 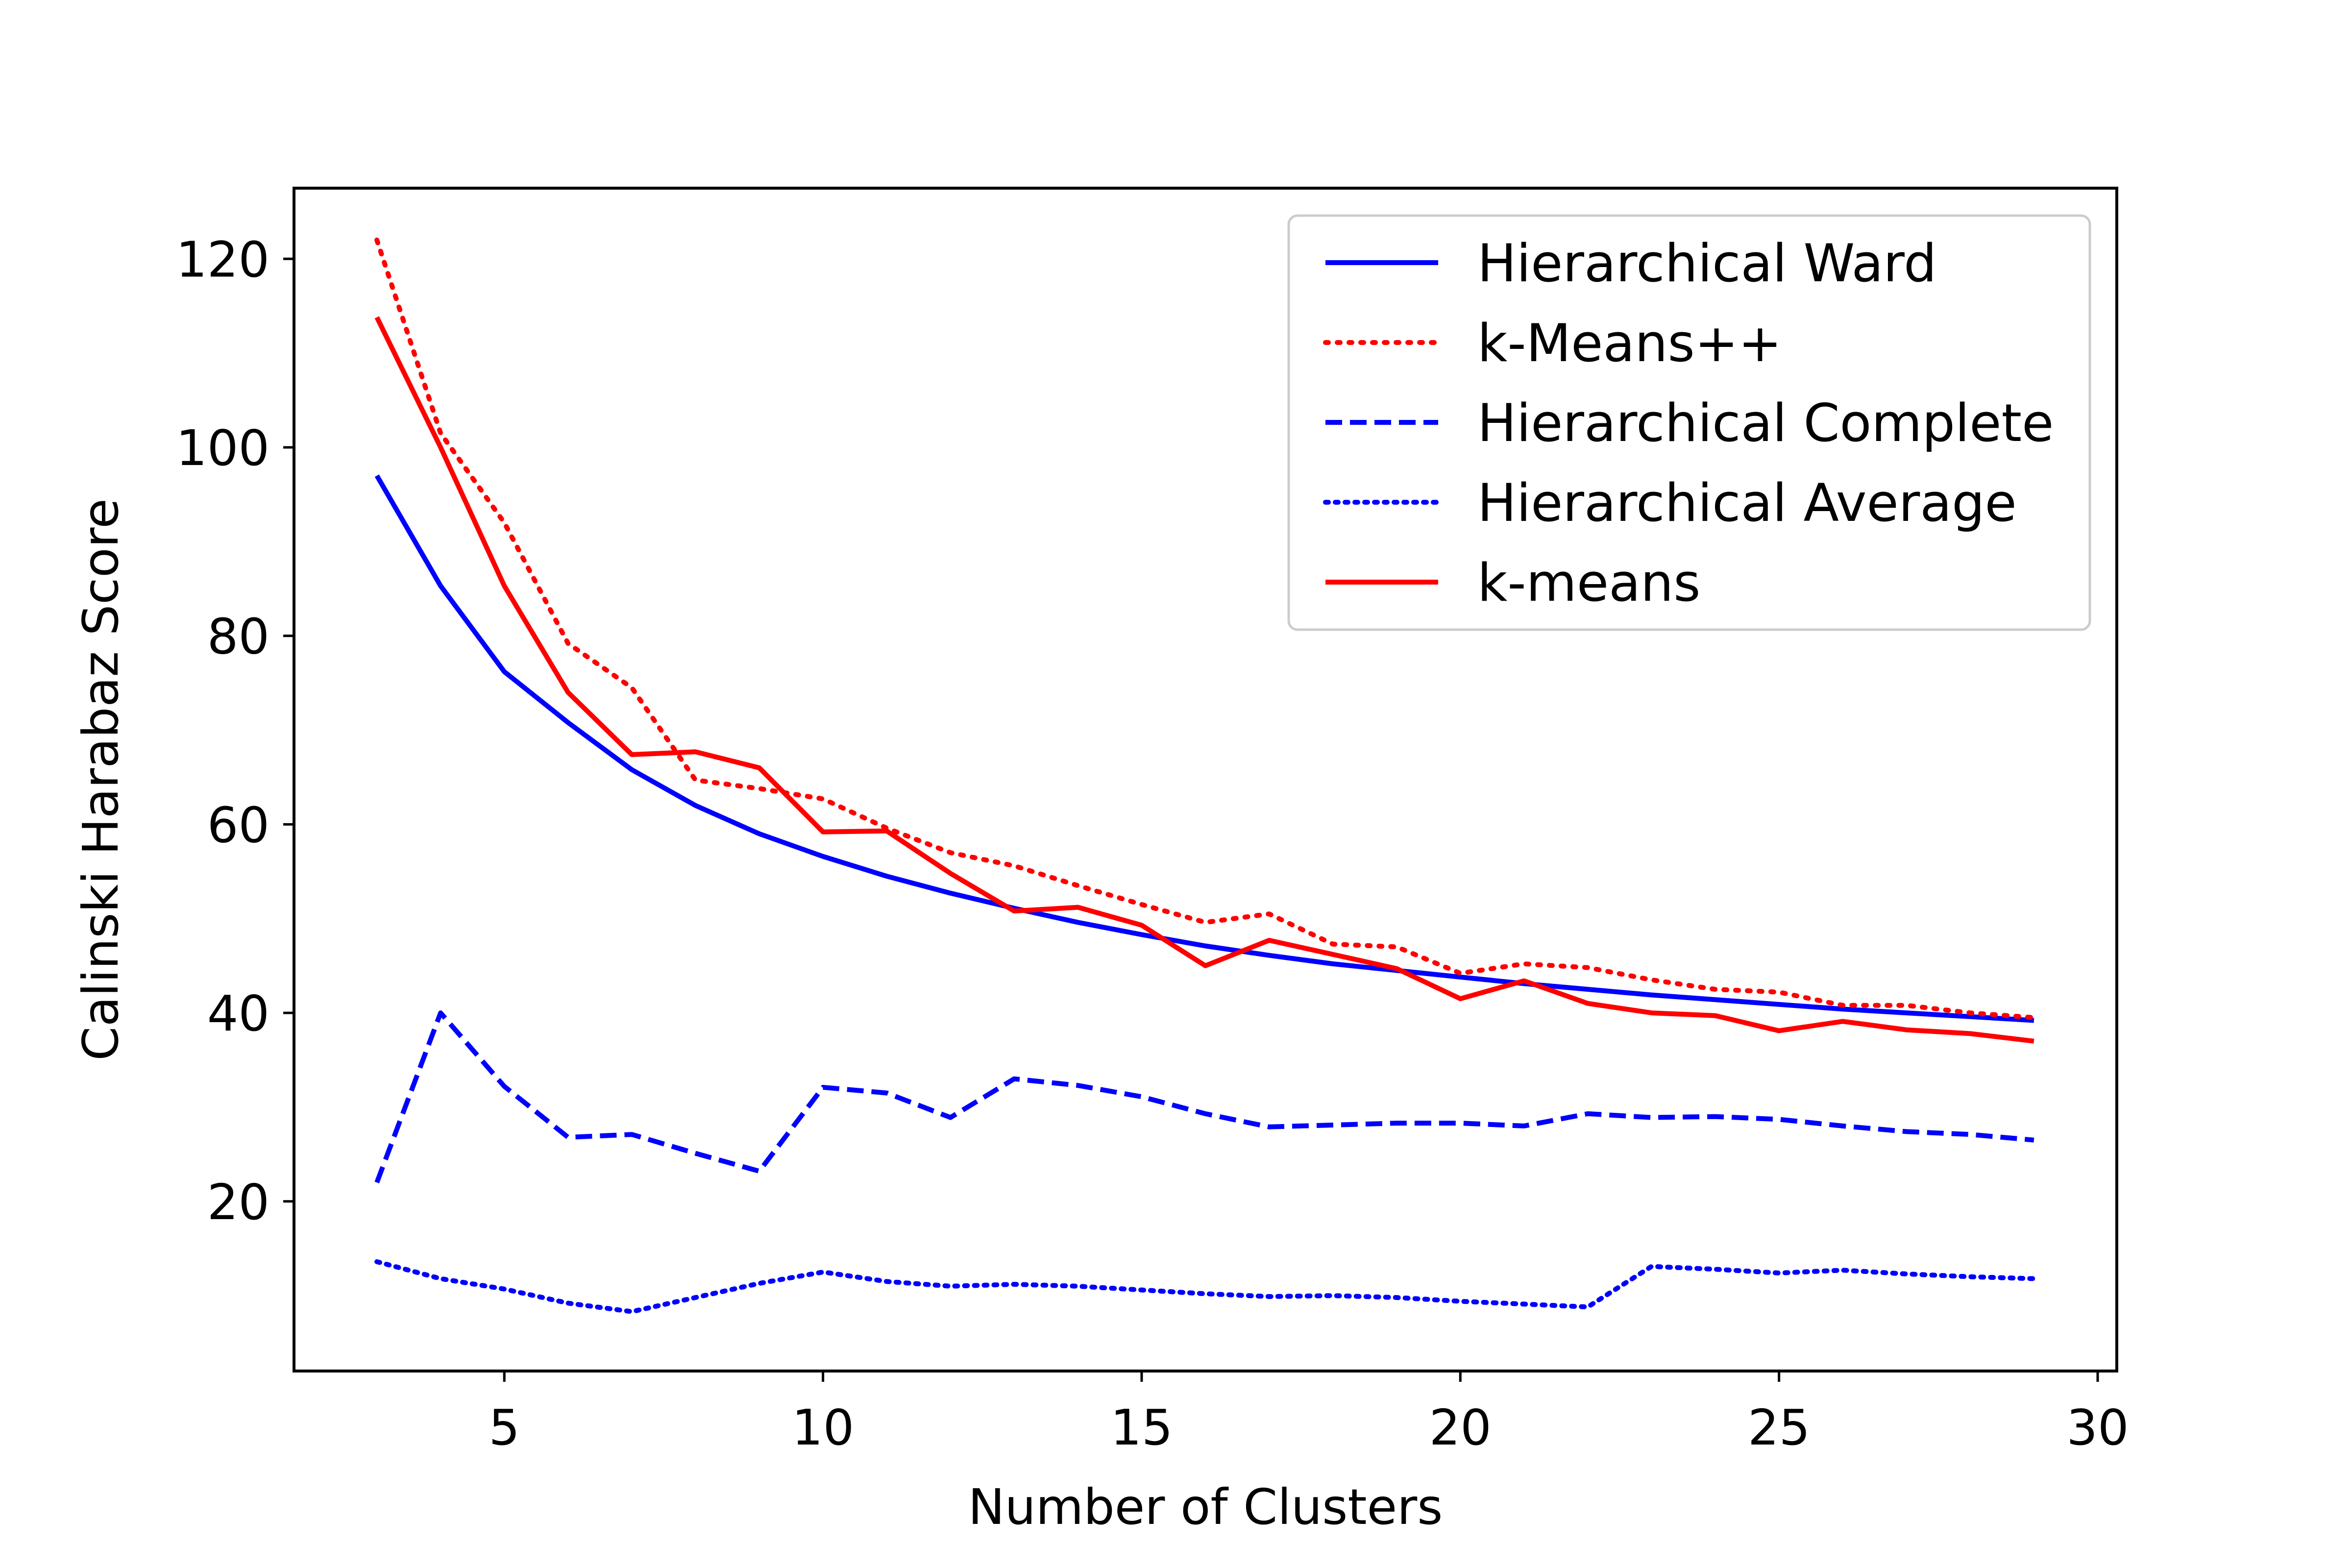 I want to click on y-axis-label: Calinski Harabaz Score, so click(x=100, y=779).